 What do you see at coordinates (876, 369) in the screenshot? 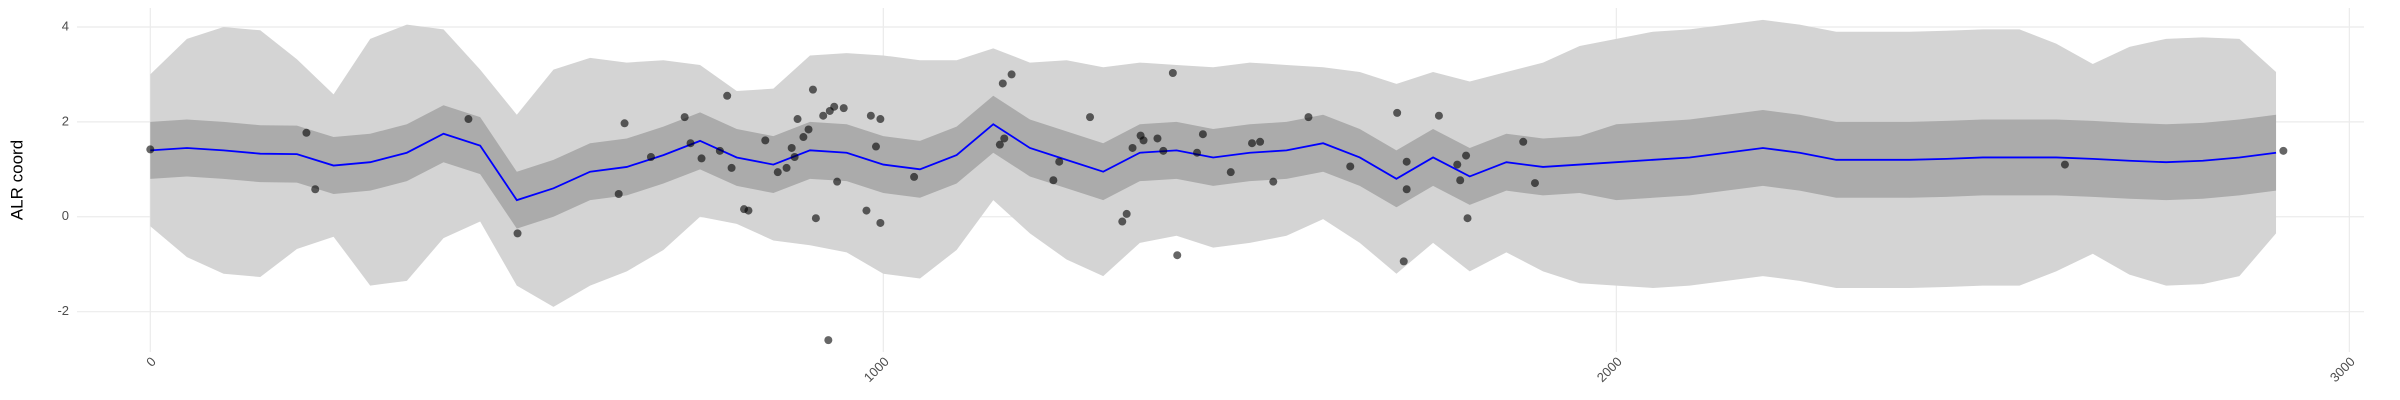
I see `x-tick-label: 1000` at bounding box center [876, 369].